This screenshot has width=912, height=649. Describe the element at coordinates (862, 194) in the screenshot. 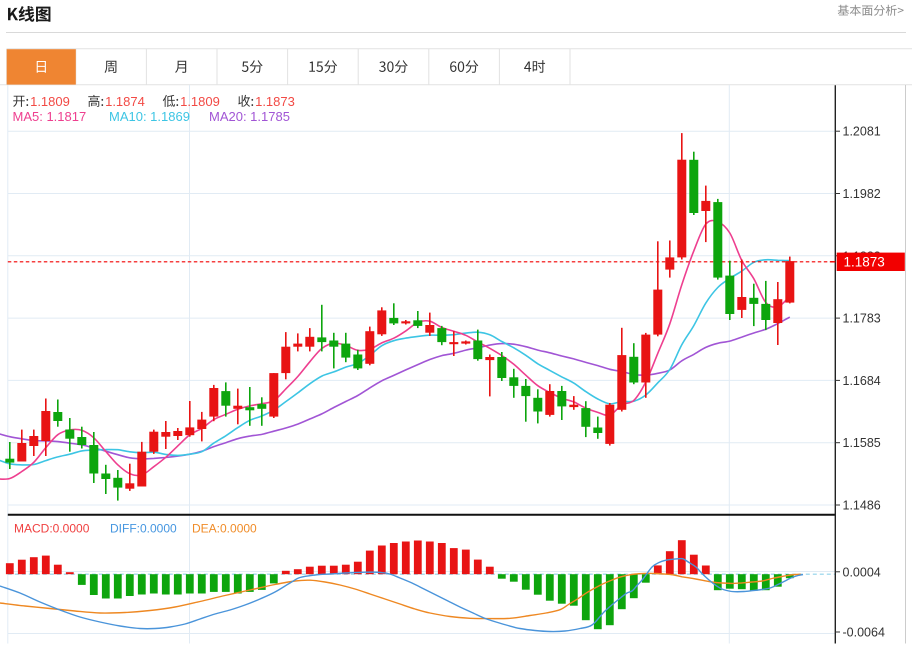

I see `svg-text: 1.1982` at that location.